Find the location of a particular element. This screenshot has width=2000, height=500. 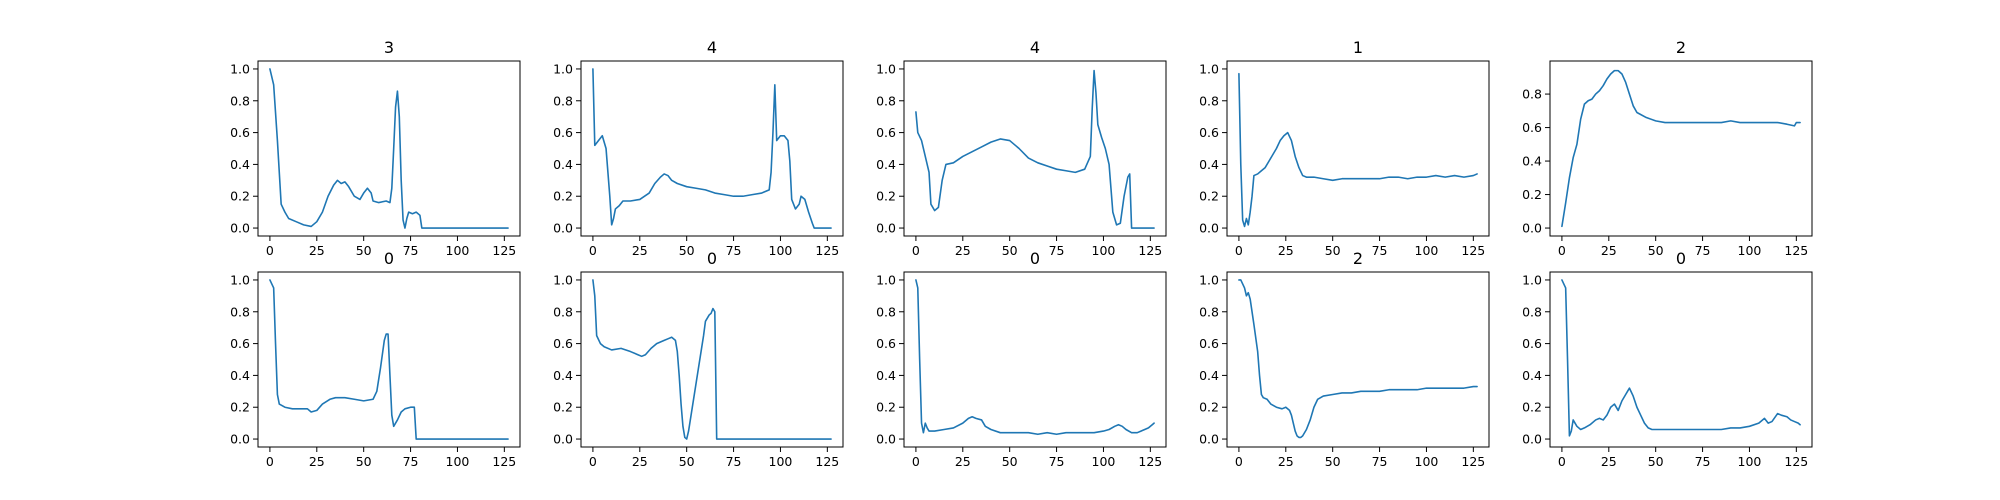

subplot-7: 0 0 25 50 75 100 125 0.0 0.2 0.4 0.6 0.8 1.0 is located at coordinates (698, 359).